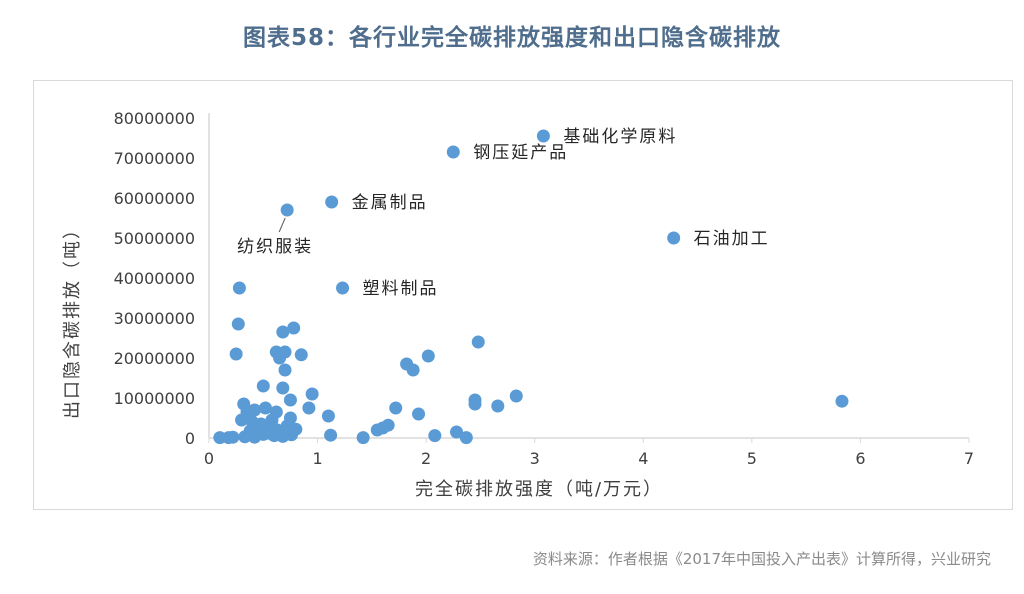 This screenshot has width=1024, height=594. What do you see at coordinates (154, 198) in the screenshot?
I see `y-tick-label: 60000000` at bounding box center [154, 198].